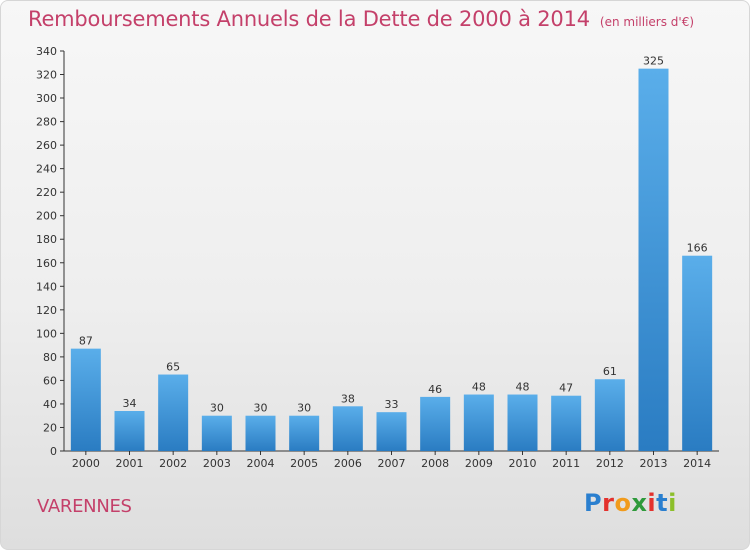 Image resolution: width=750 pixels, height=550 pixels. What do you see at coordinates (46, 169) in the screenshot?
I see `y-tick-label: 240` at bounding box center [46, 169].